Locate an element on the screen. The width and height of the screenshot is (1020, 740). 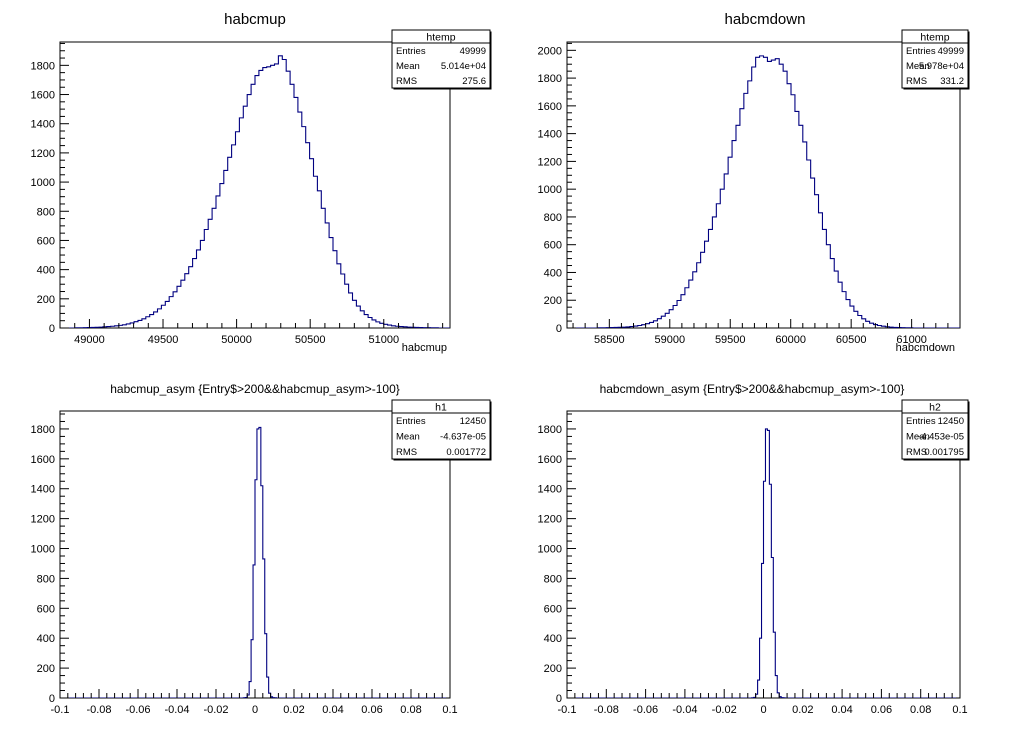
x-tick-label: 50000 is located at coordinates (236, 340).